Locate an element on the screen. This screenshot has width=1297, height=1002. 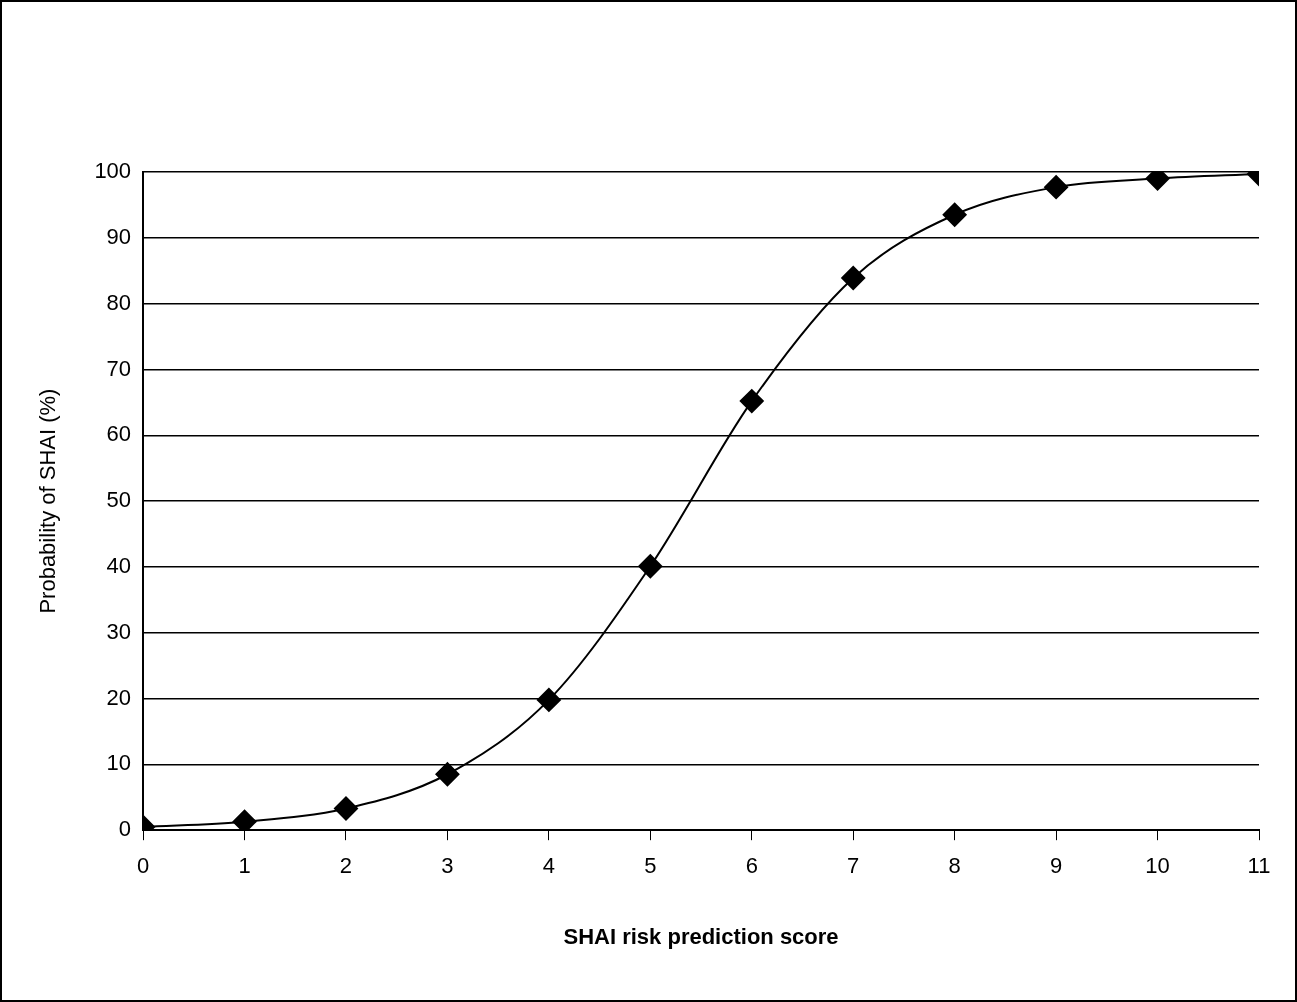
x-tick-label: 1 is located at coordinates (244, 866).